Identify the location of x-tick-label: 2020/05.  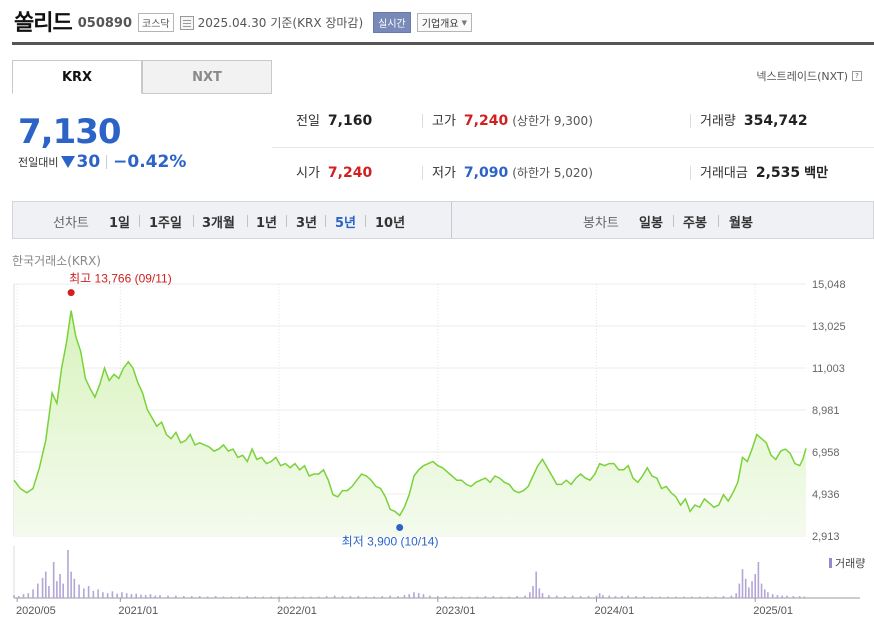
(36, 611).